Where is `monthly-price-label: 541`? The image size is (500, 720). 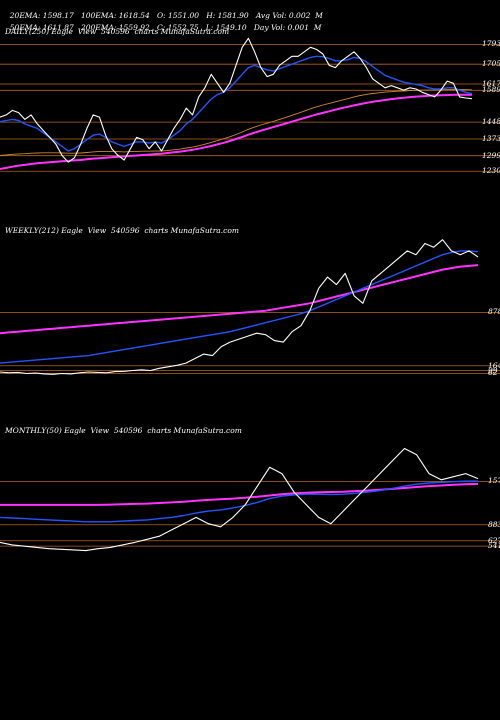
monthly-price-label: 541 is located at coordinates (494, 546).